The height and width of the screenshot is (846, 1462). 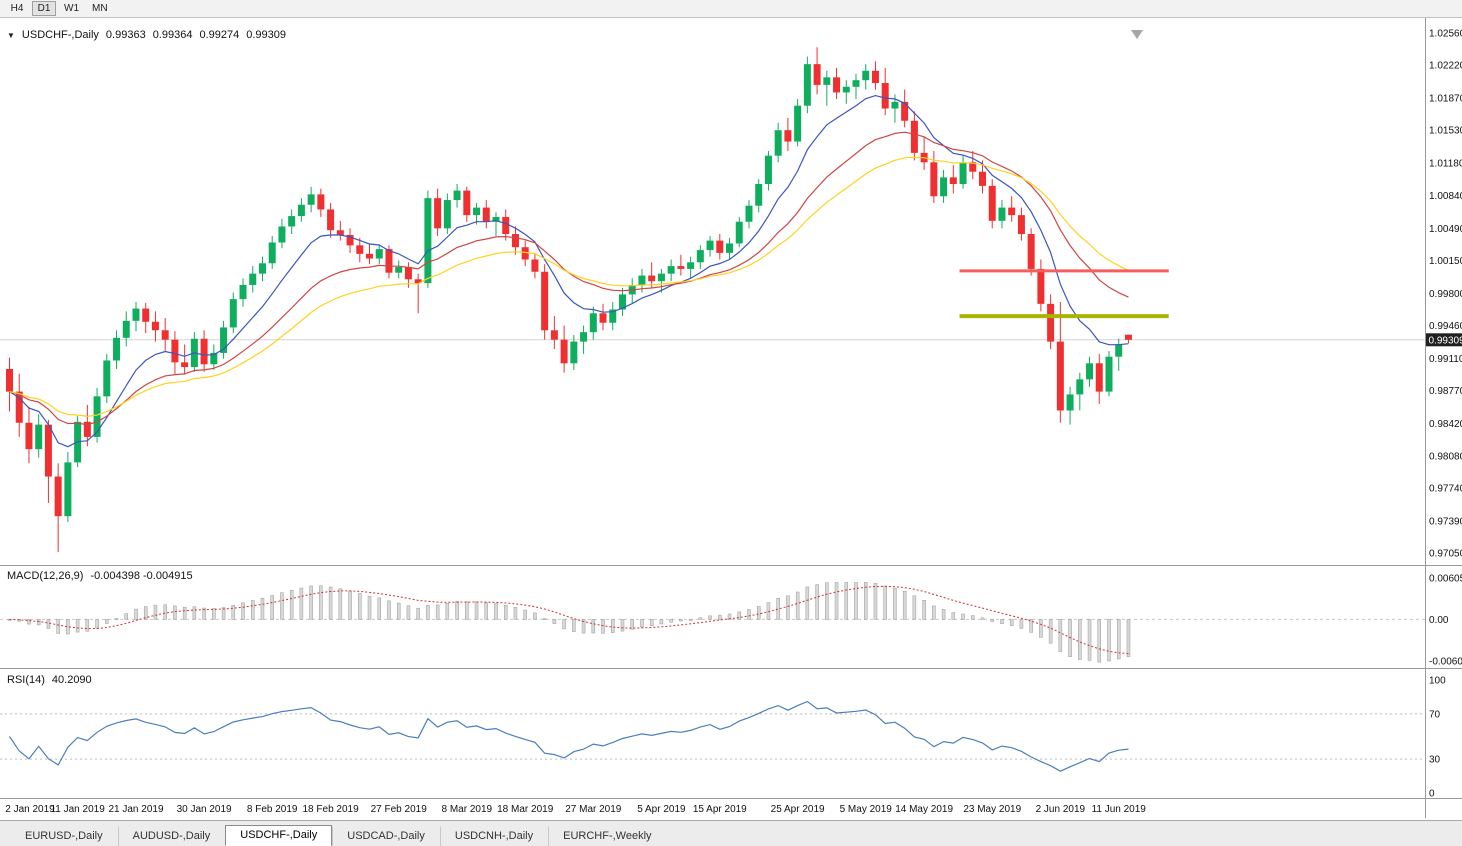 What do you see at coordinates (1445, 34) in the screenshot?
I see `svg-text: 1.02560` at bounding box center [1445, 34].